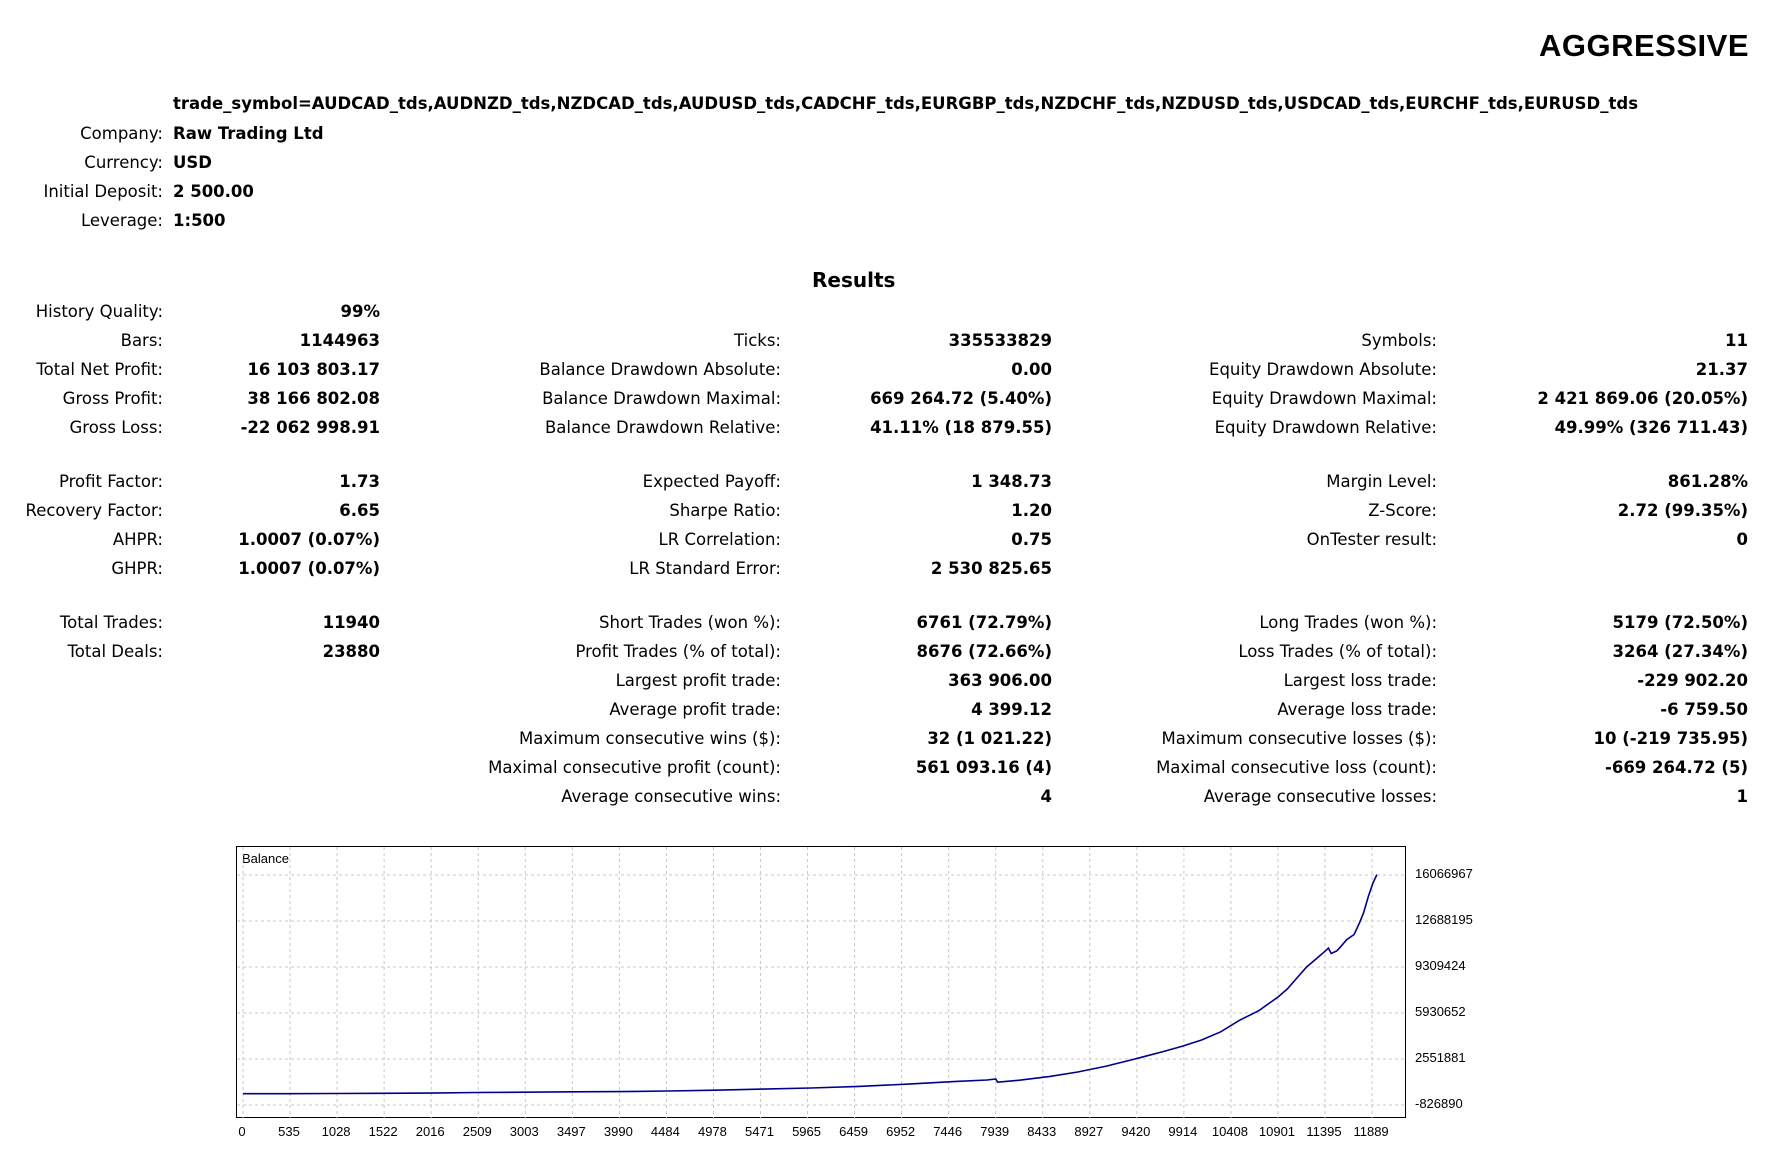 This screenshot has width=1777, height=1151. What do you see at coordinates (1000, 340) in the screenshot?
I see `stat-value: 335533829` at bounding box center [1000, 340].